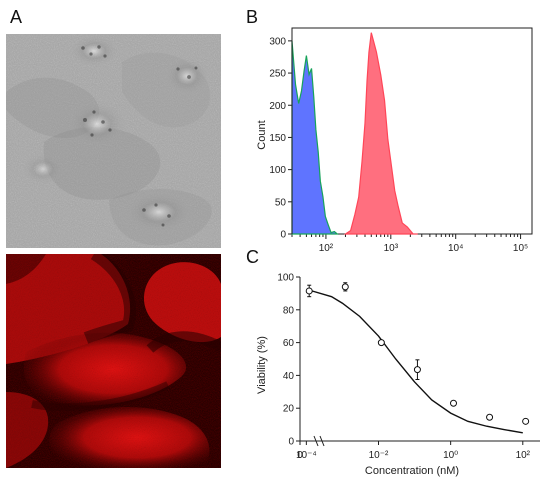 This screenshot has height=482, width=550. What do you see at coordinates (523, 455) in the screenshot?
I see `viability-x-tick-label: 10²` at bounding box center [523, 455].